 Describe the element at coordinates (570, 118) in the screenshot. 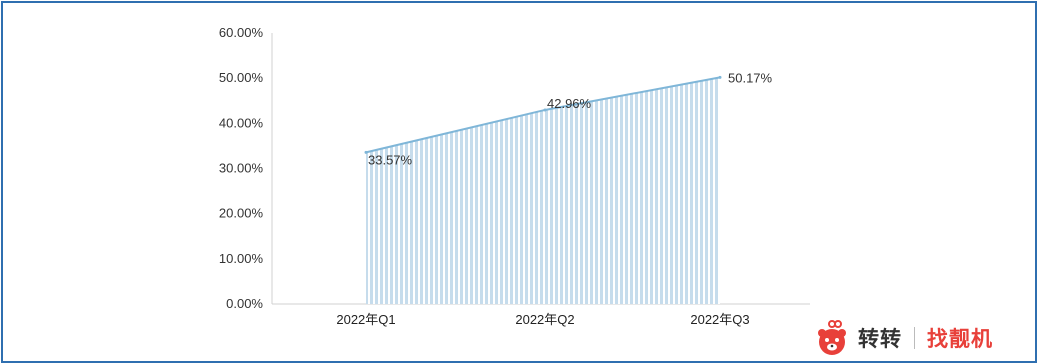

I see `data-labels: 33.57% 42.96% 50.17%` at that location.